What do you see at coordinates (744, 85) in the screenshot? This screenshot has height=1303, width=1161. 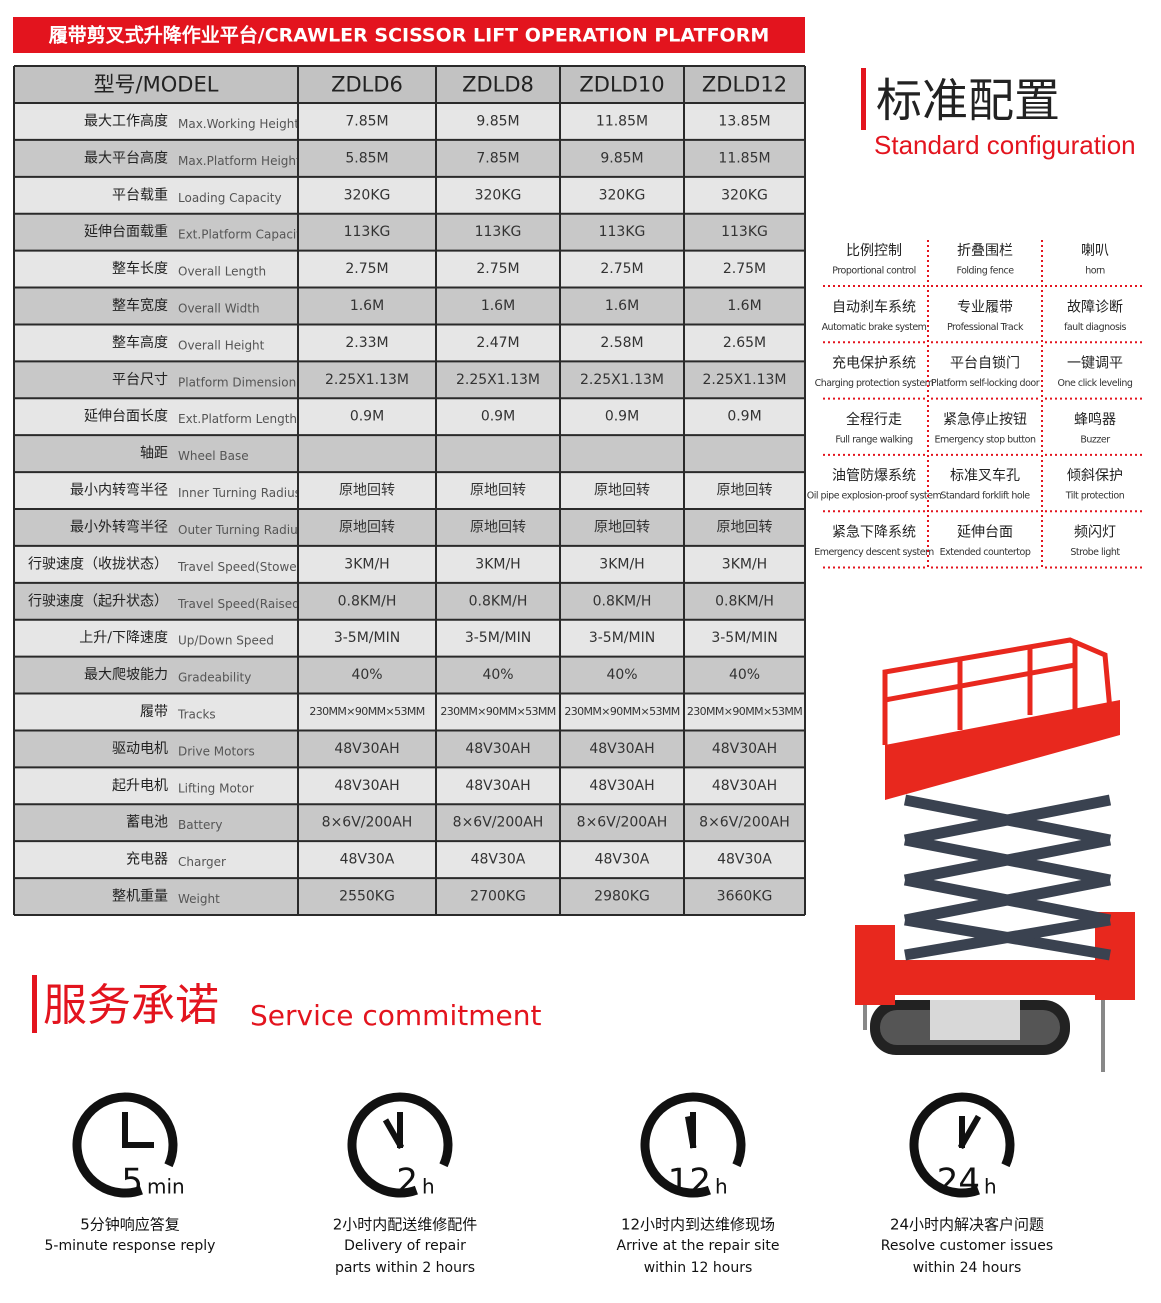 I see `column-header: ZDLD12` at bounding box center [744, 85].